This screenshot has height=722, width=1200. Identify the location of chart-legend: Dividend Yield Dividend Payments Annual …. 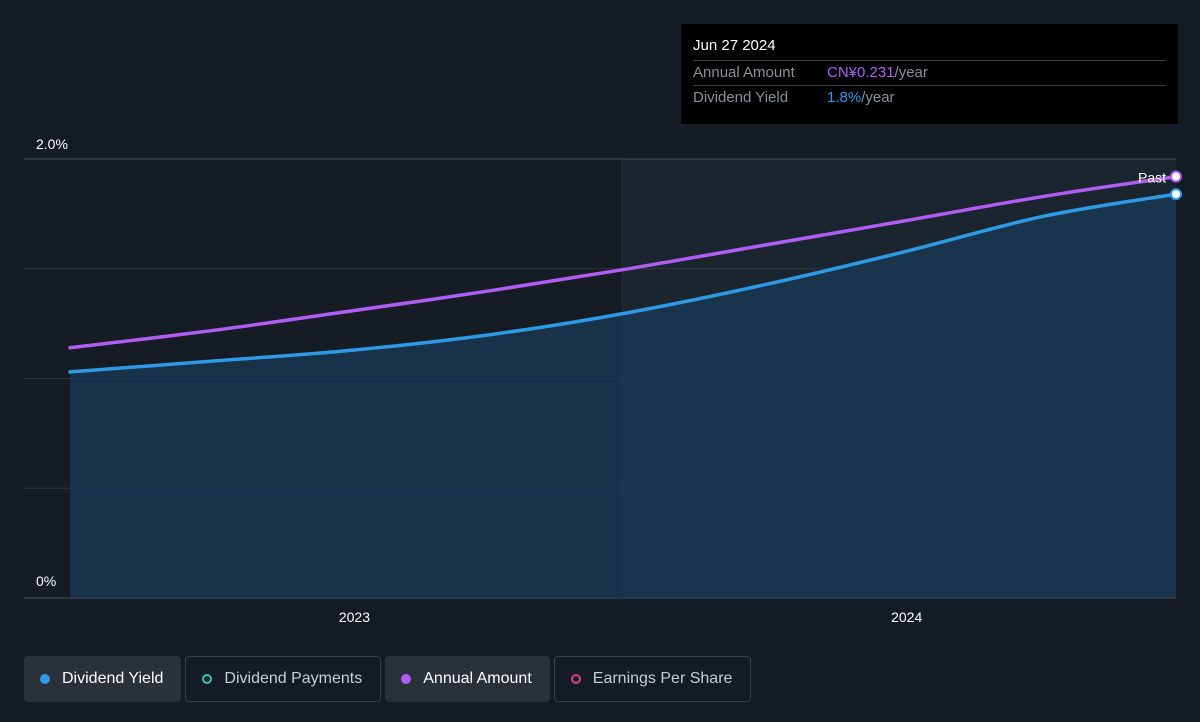
(388, 679).